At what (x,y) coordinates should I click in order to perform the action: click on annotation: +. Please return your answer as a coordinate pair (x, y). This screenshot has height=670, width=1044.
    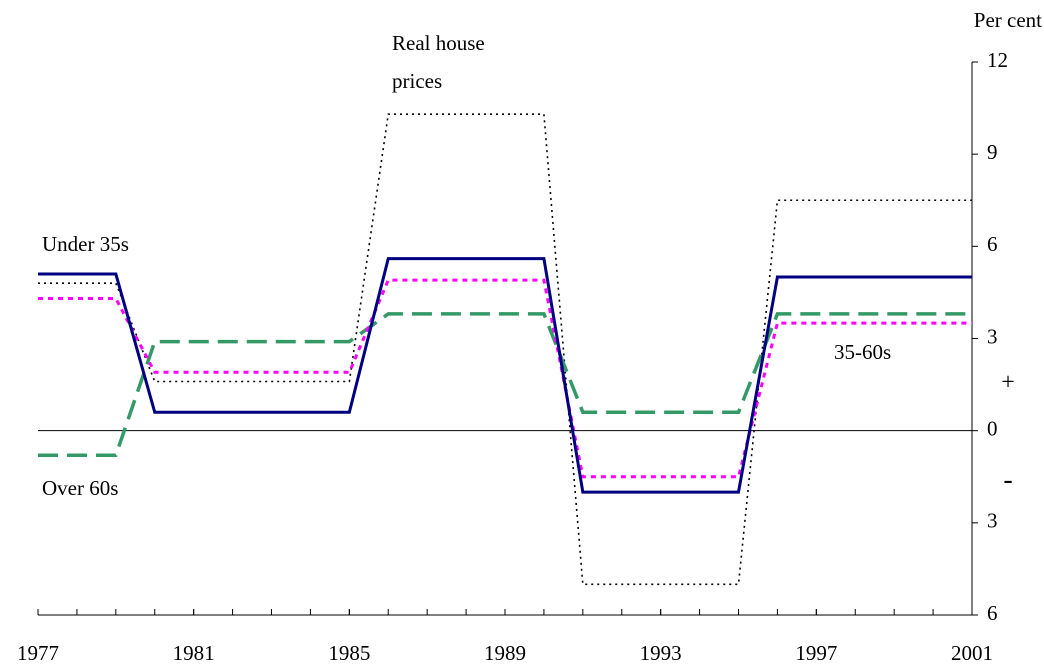
    Looking at the image, I should click on (1008, 383).